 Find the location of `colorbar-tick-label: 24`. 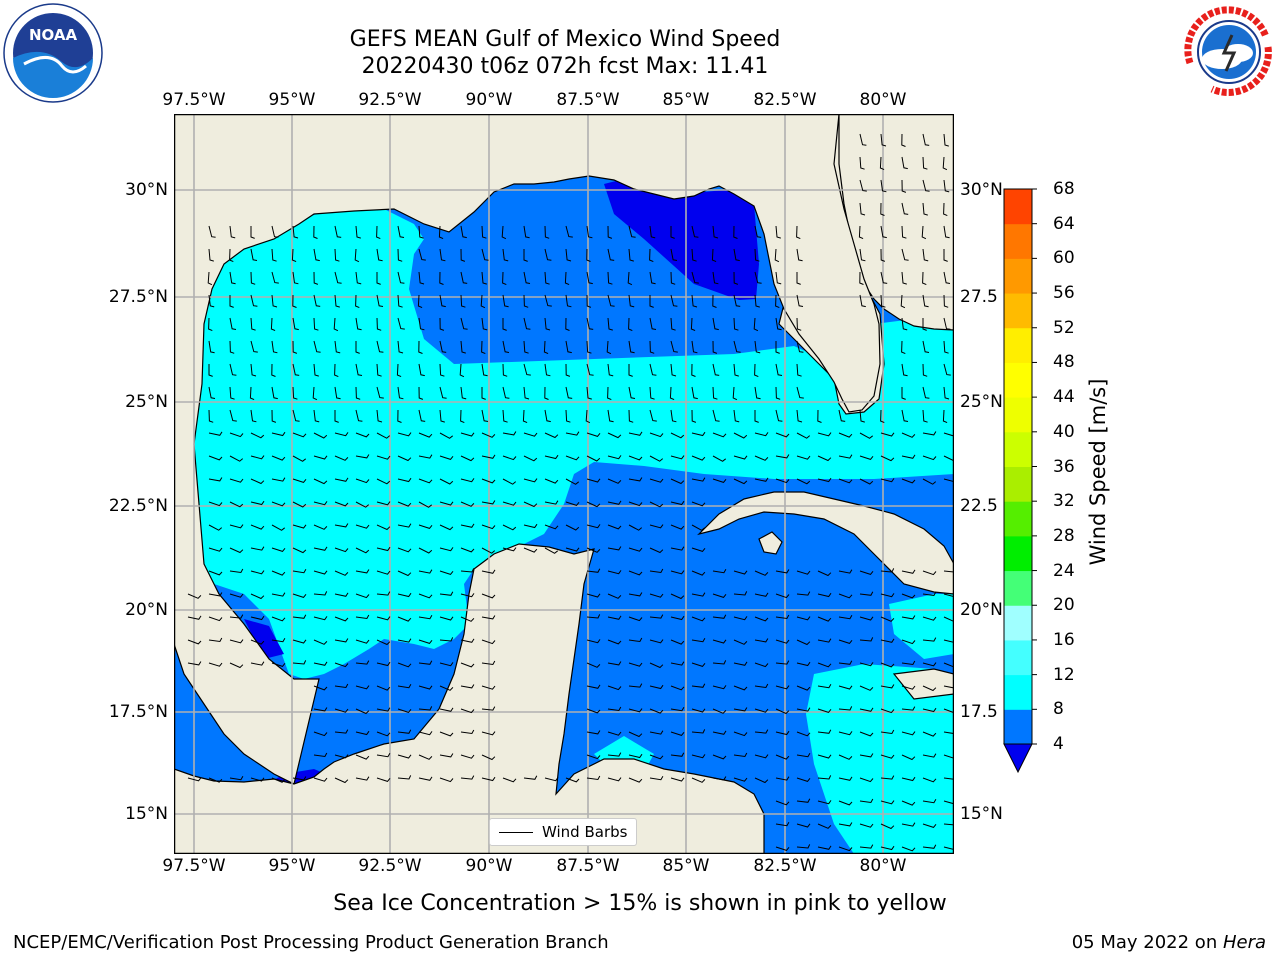

colorbar-tick-label: 24 is located at coordinates (1064, 570).